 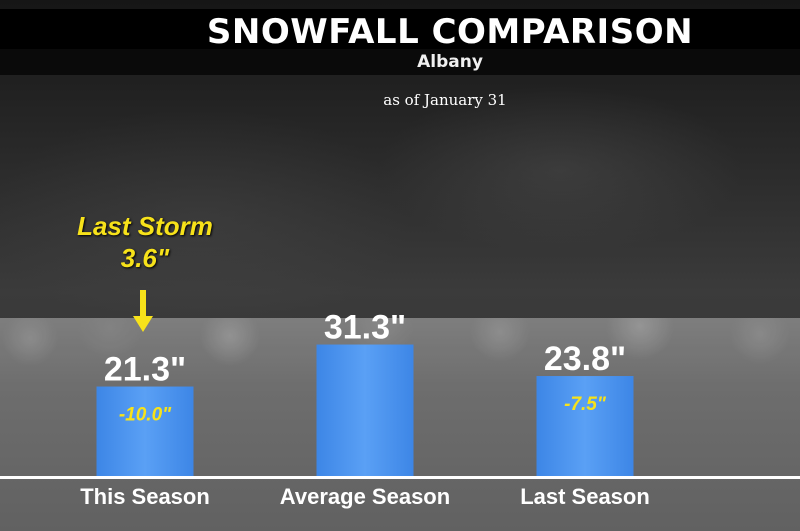 What do you see at coordinates (450, 62) in the screenshot?
I see `chart-subtitle: Albany` at bounding box center [450, 62].